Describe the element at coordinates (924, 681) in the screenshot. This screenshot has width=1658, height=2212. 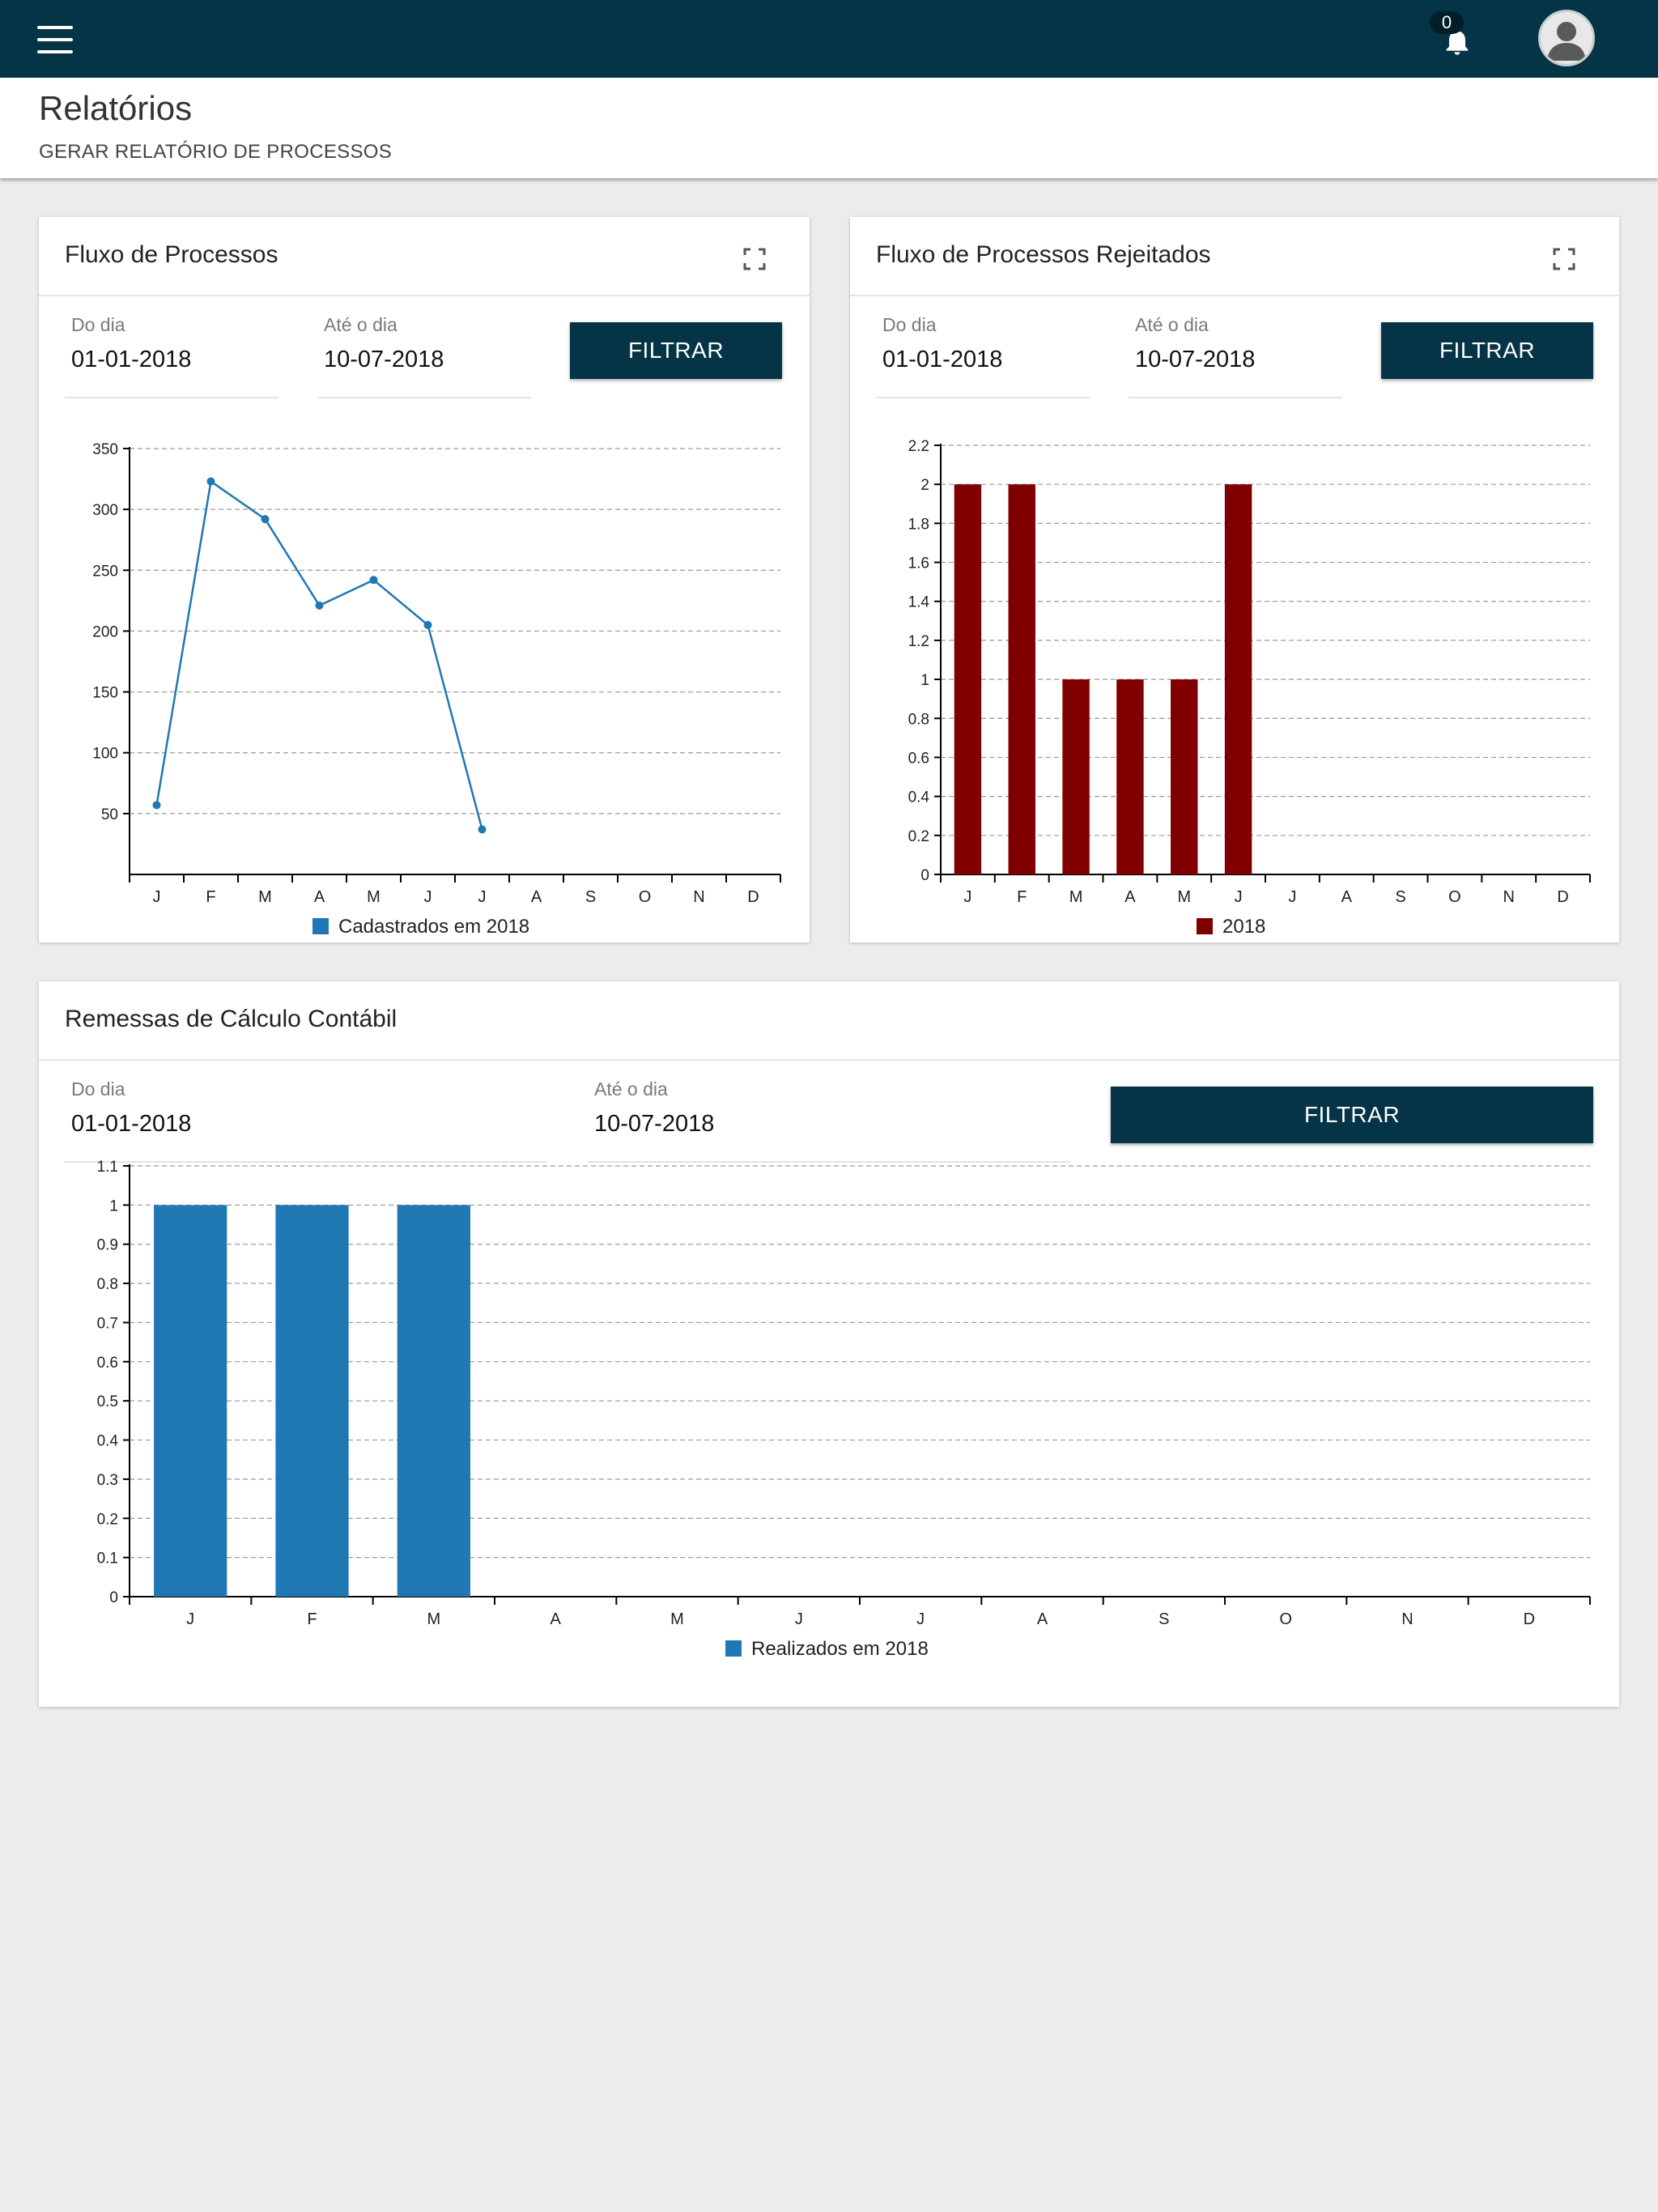
I see `y-tick-label: 1` at that location.